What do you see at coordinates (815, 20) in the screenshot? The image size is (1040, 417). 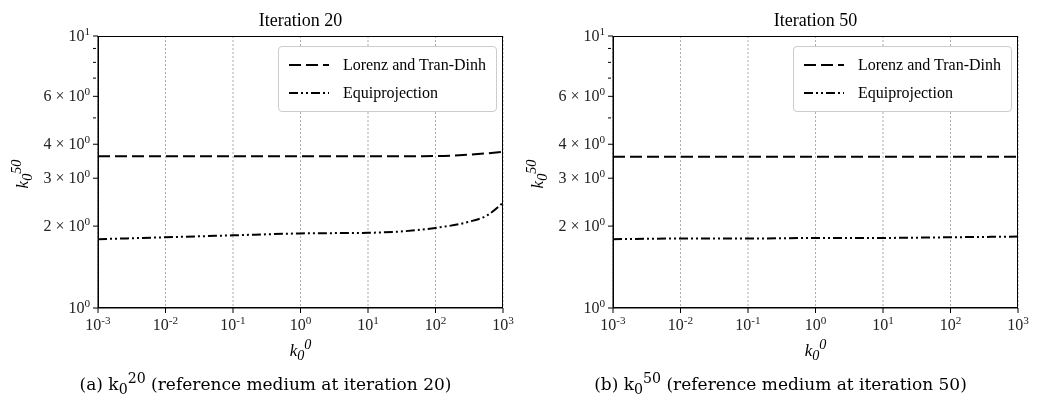 I see `chart-title: Iteration 50` at bounding box center [815, 20].